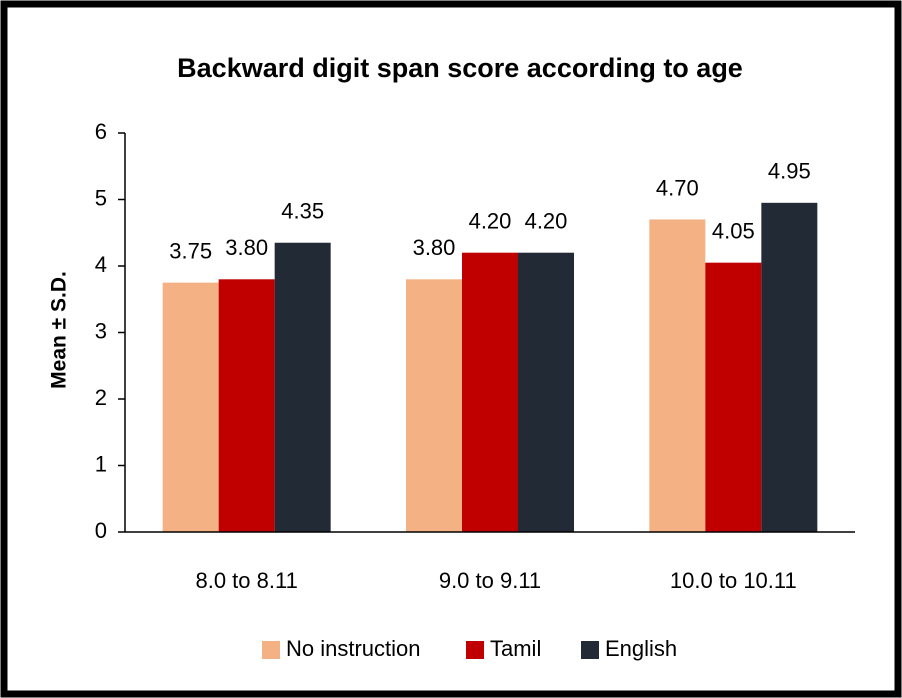 Image resolution: width=902 pixels, height=698 pixels. I want to click on legend-label: Tamil, so click(515, 648).